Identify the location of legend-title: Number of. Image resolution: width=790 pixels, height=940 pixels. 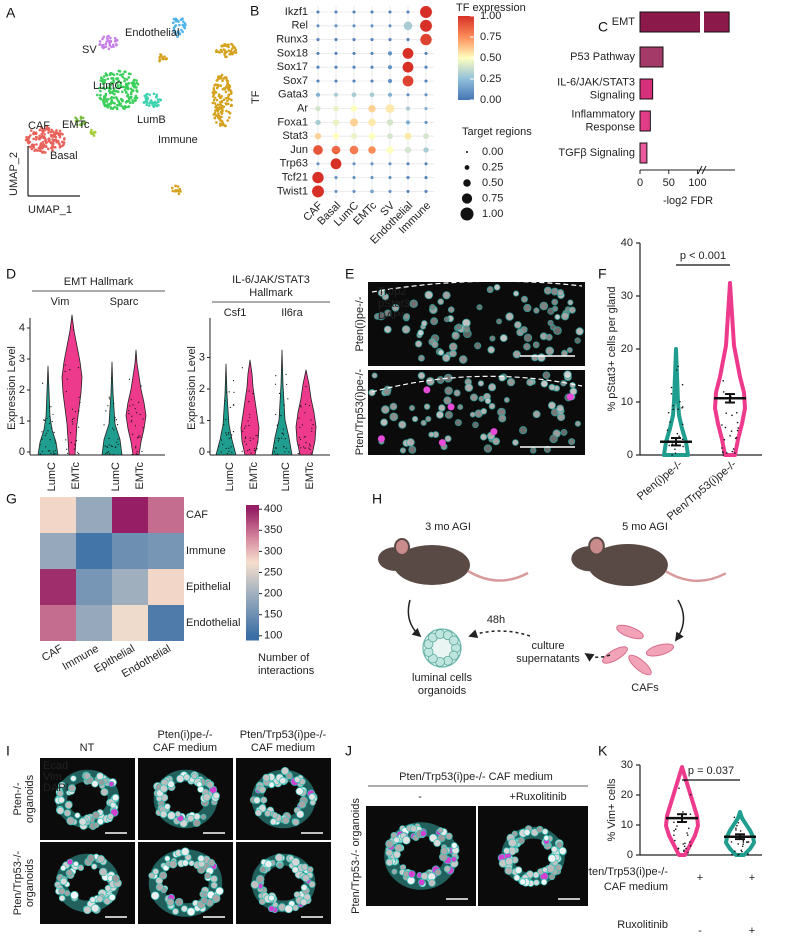
(284, 658).